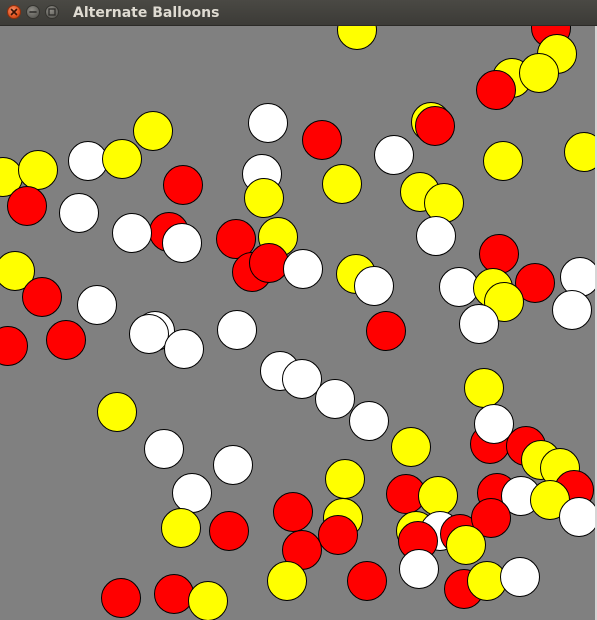 This screenshot has height=620, width=597. Describe the element at coordinates (298, 13) in the screenshot. I see `title-bar: Alternate Balloons` at that location.